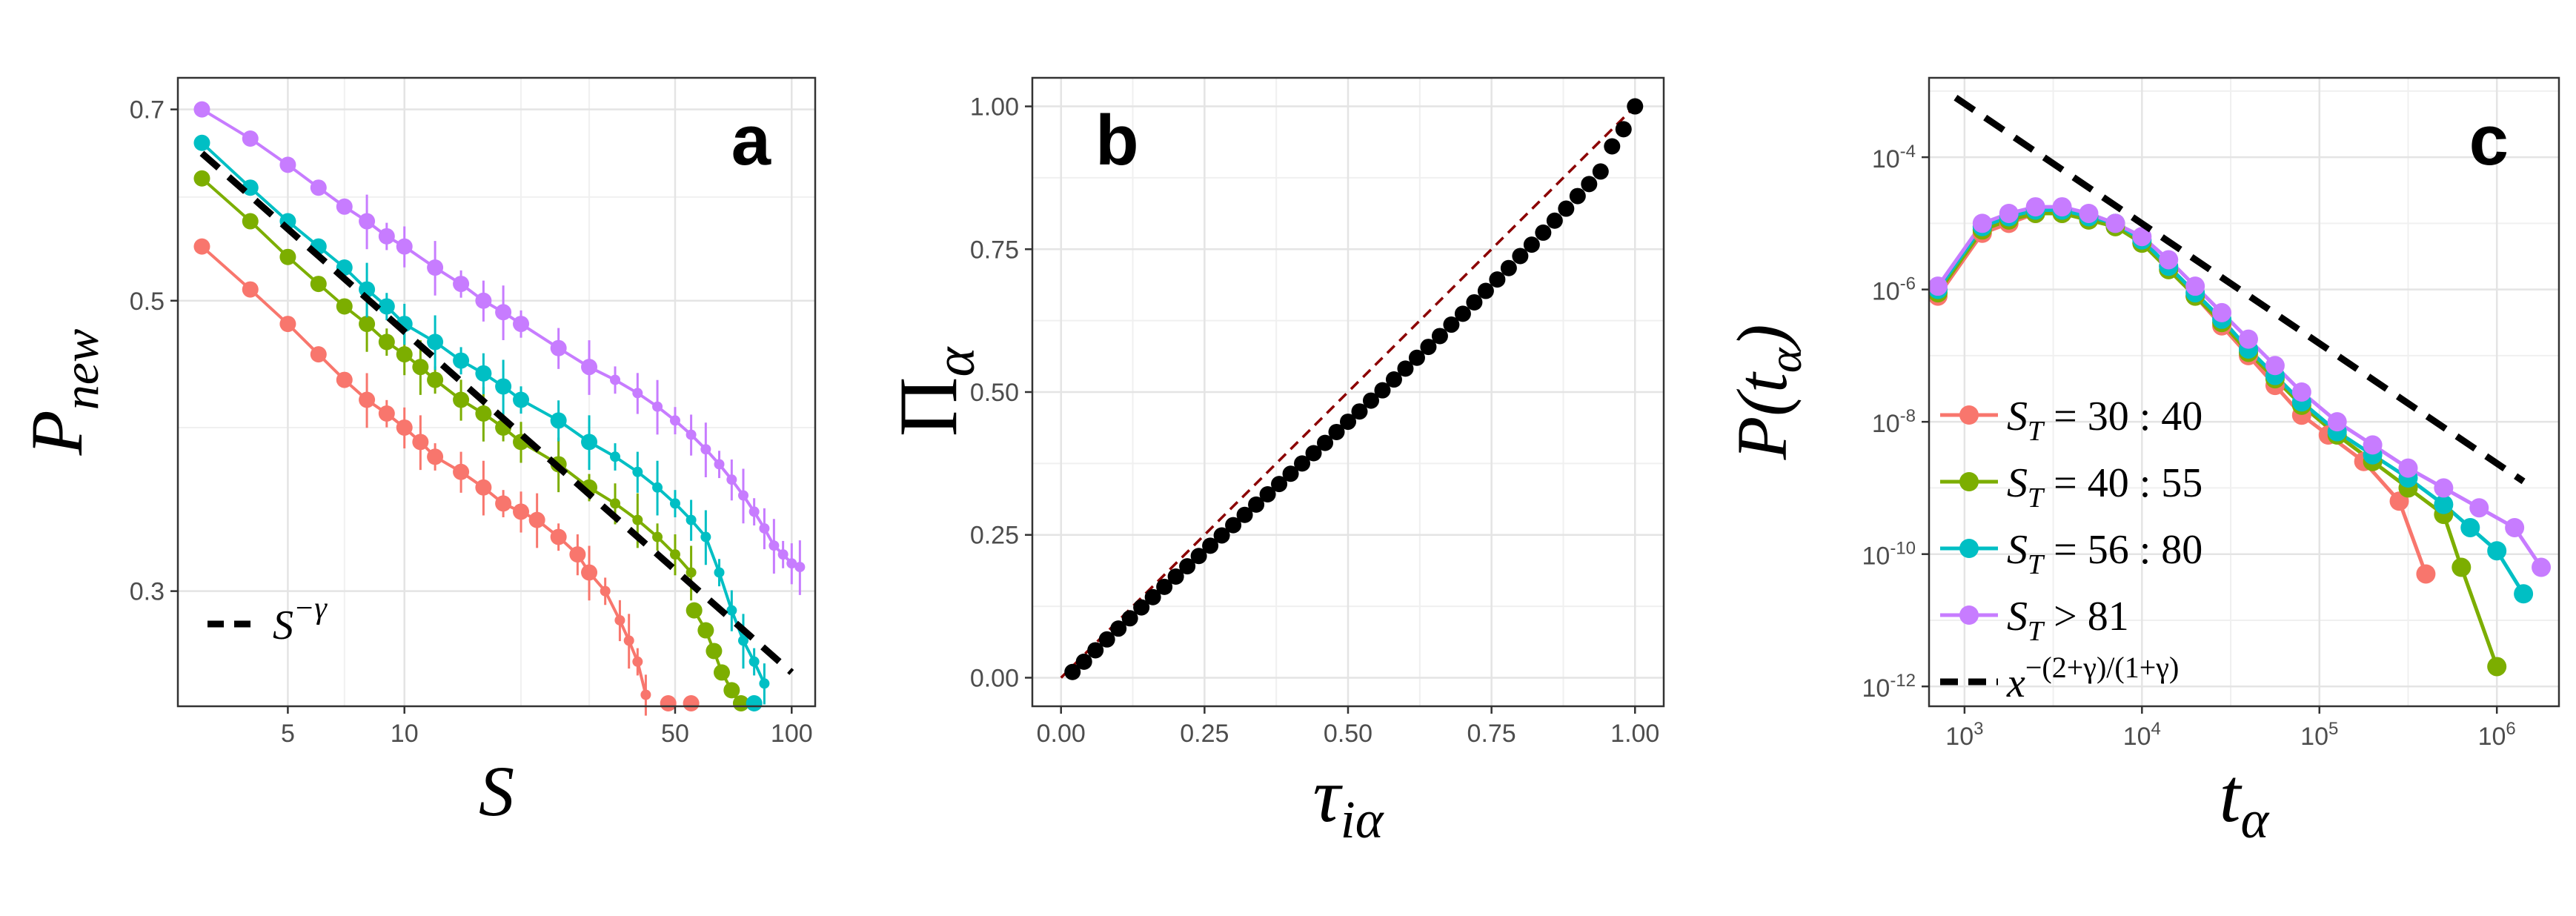 This screenshot has width=2576, height=916. I want to click on x-axis-label: tα, so click(2245, 801).